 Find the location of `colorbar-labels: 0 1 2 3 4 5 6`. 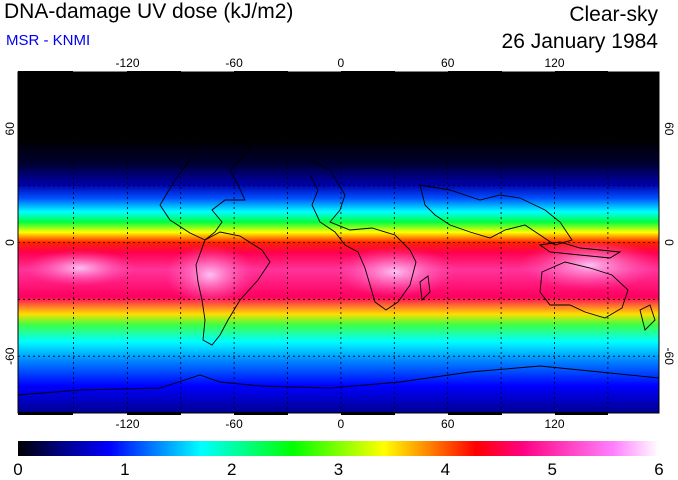

colorbar-labels: 0 1 2 3 4 5 6 is located at coordinates (338, 469).